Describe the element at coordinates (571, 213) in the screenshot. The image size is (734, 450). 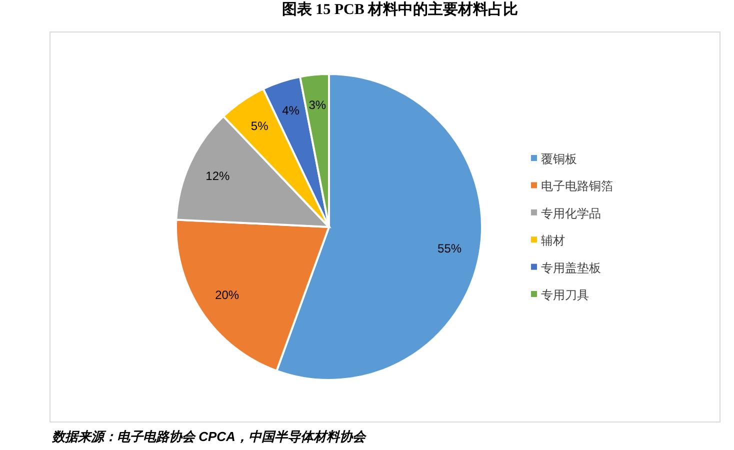
I see `legend-label: 专用化学品` at that location.